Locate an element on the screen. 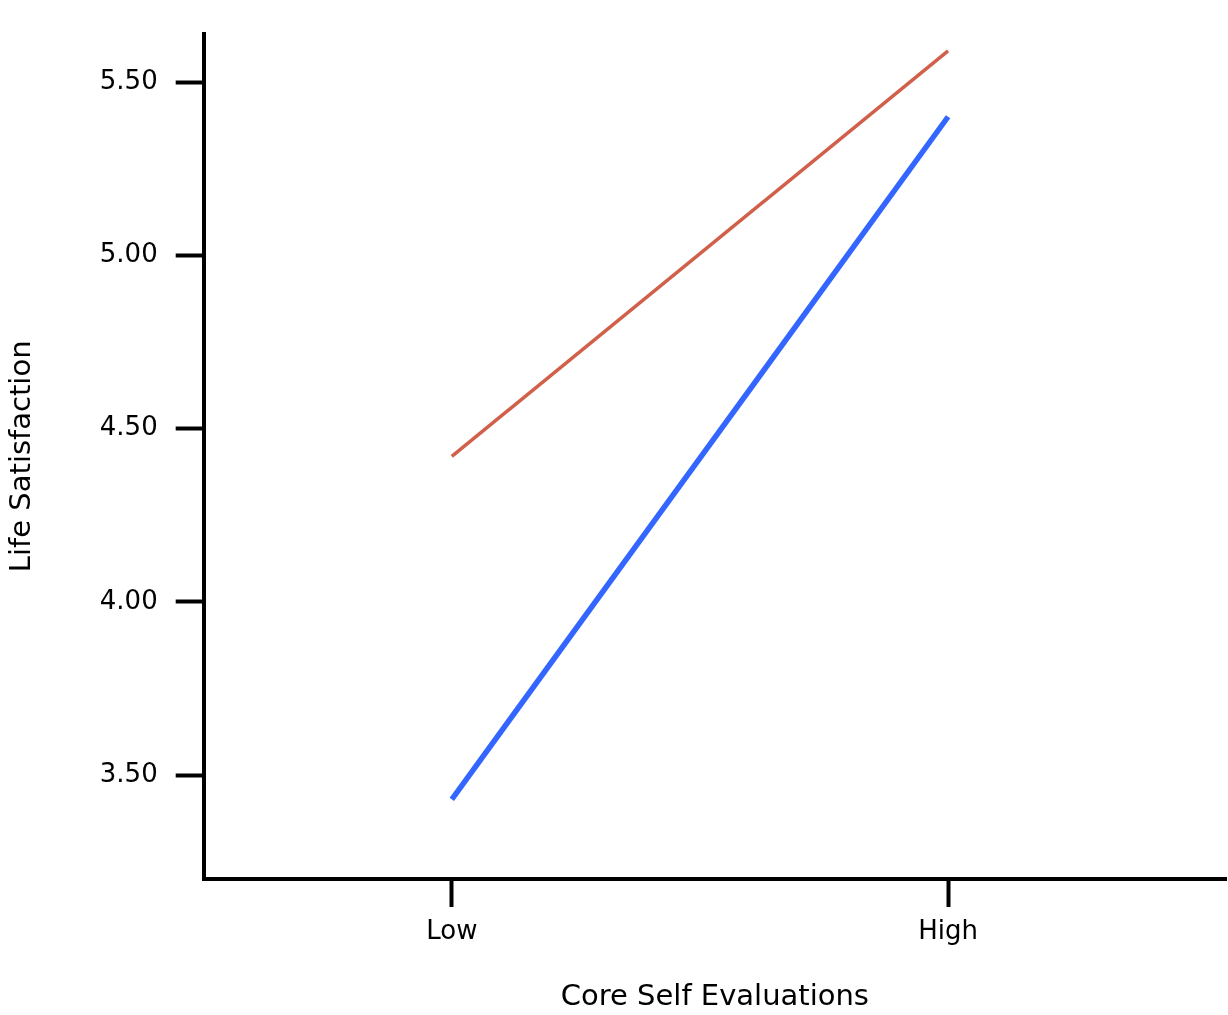 The height and width of the screenshot is (1015, 1228). y-tick-label: 5.50 is located at coordinates (128, 79).